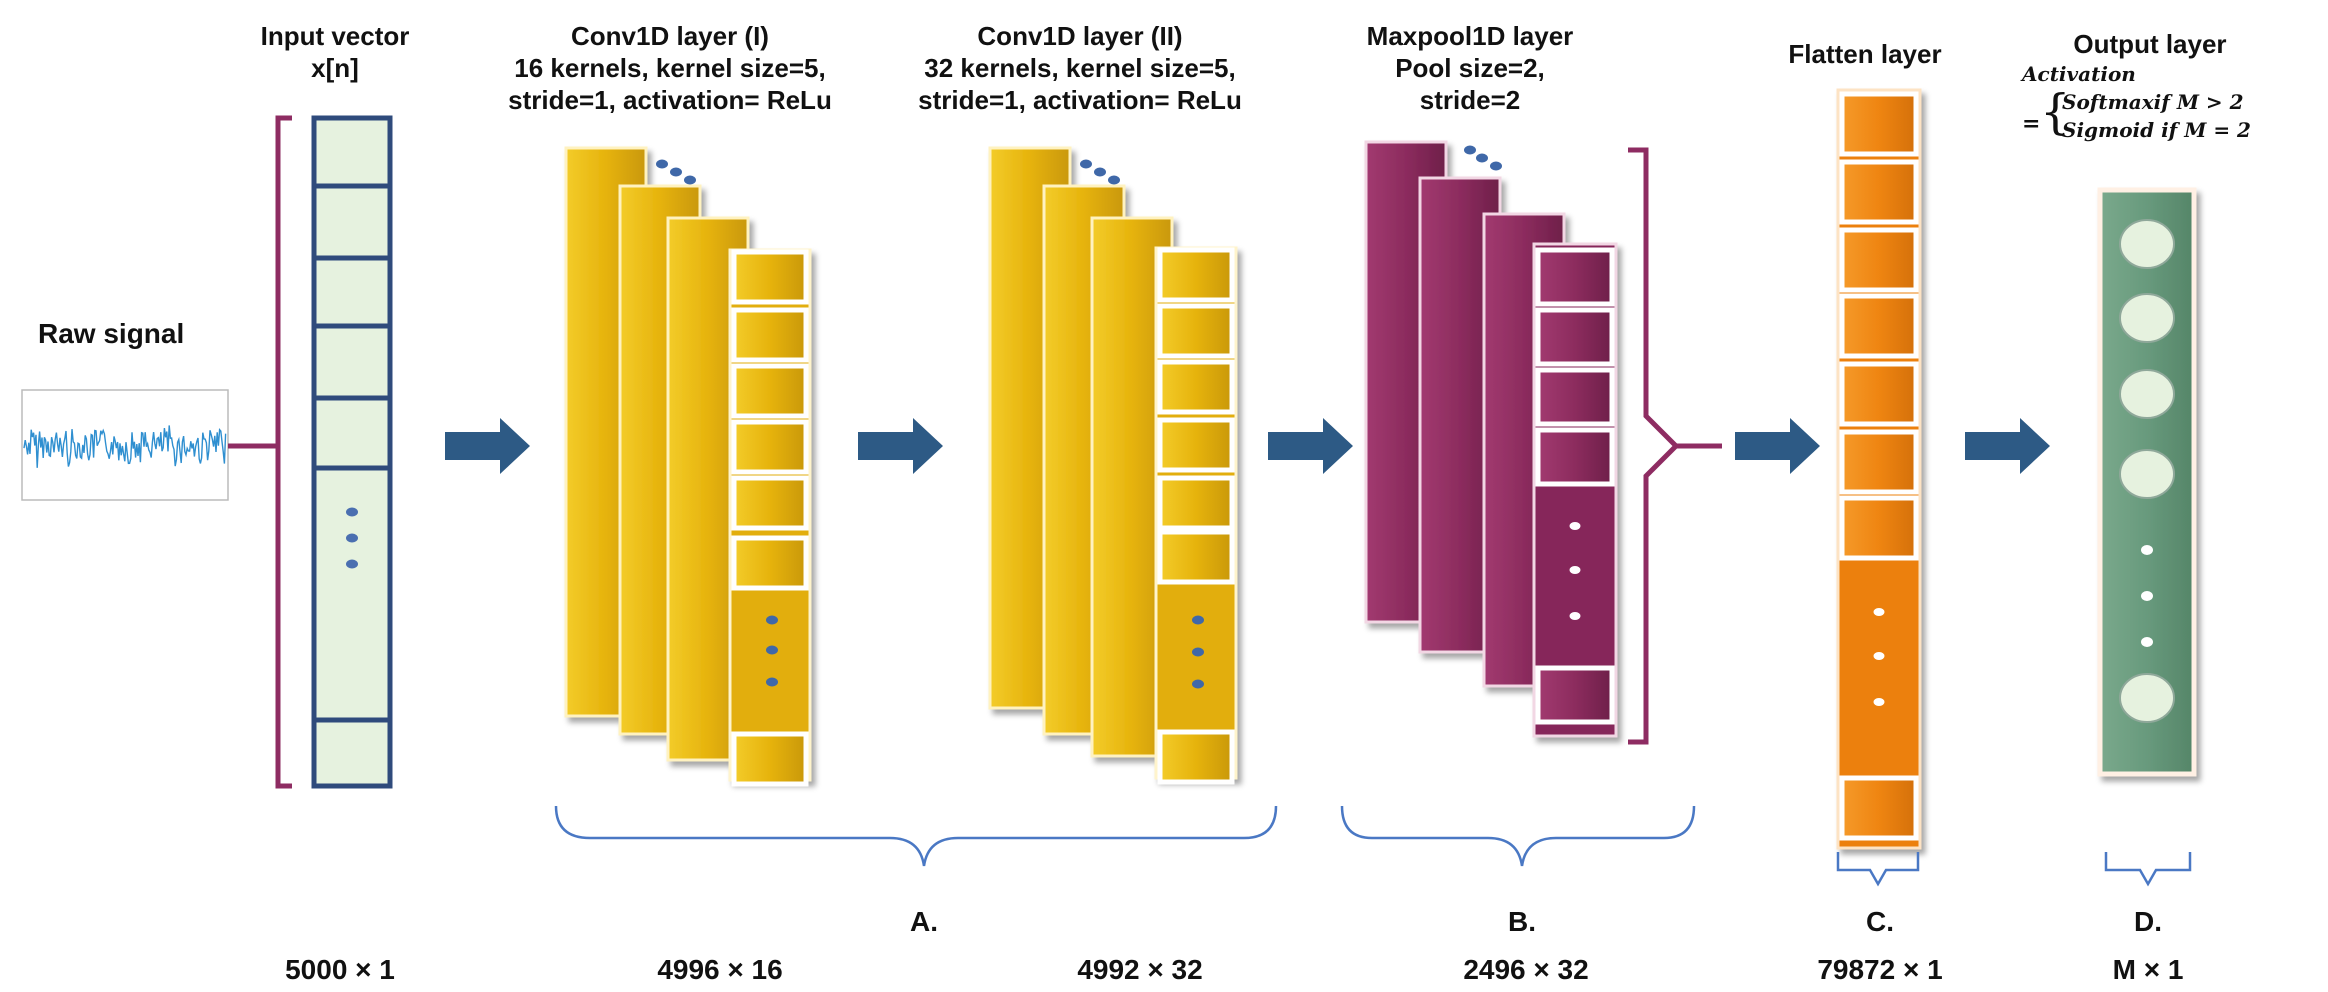  What do you see at coordinates (2007, 446) in the screenshot?
I see `arrow-flatten-to-output` at bounding box center [2007, 446].